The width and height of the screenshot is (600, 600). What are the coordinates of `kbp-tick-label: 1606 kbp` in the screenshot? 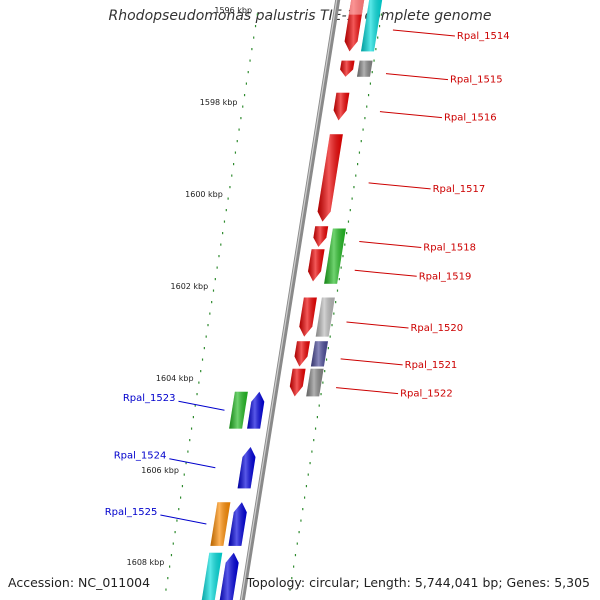 It's located at (160, 470).